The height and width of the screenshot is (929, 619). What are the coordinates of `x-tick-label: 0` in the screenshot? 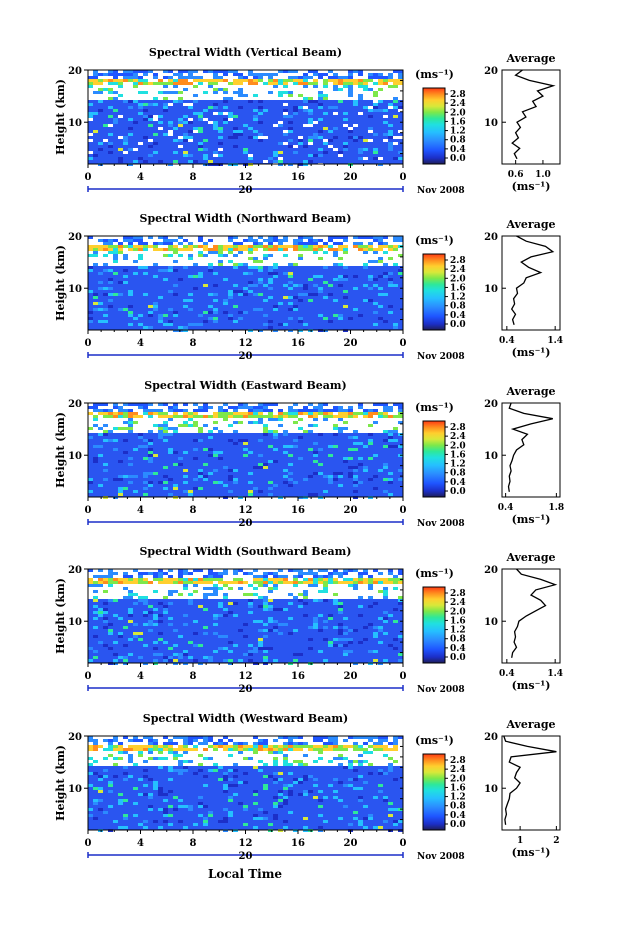 It's located at (403, 343).